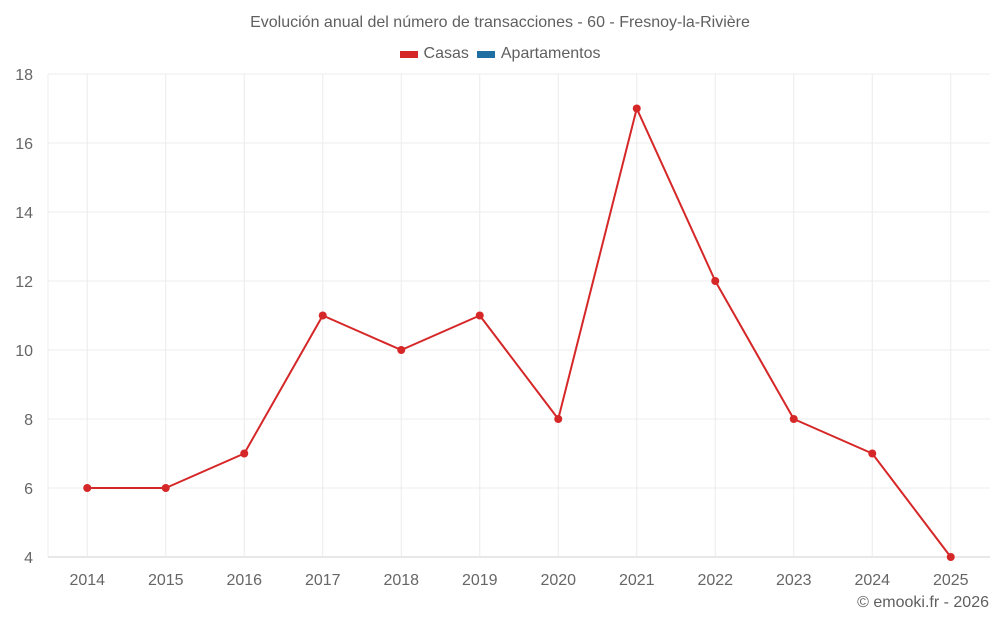 Image resolution: width=1000 pixels, height=625 pixels. What do you see at coordinates (323, 580) in the screenshot?
I see `x-tick-label: 2017` at bounding box center [323, 580].